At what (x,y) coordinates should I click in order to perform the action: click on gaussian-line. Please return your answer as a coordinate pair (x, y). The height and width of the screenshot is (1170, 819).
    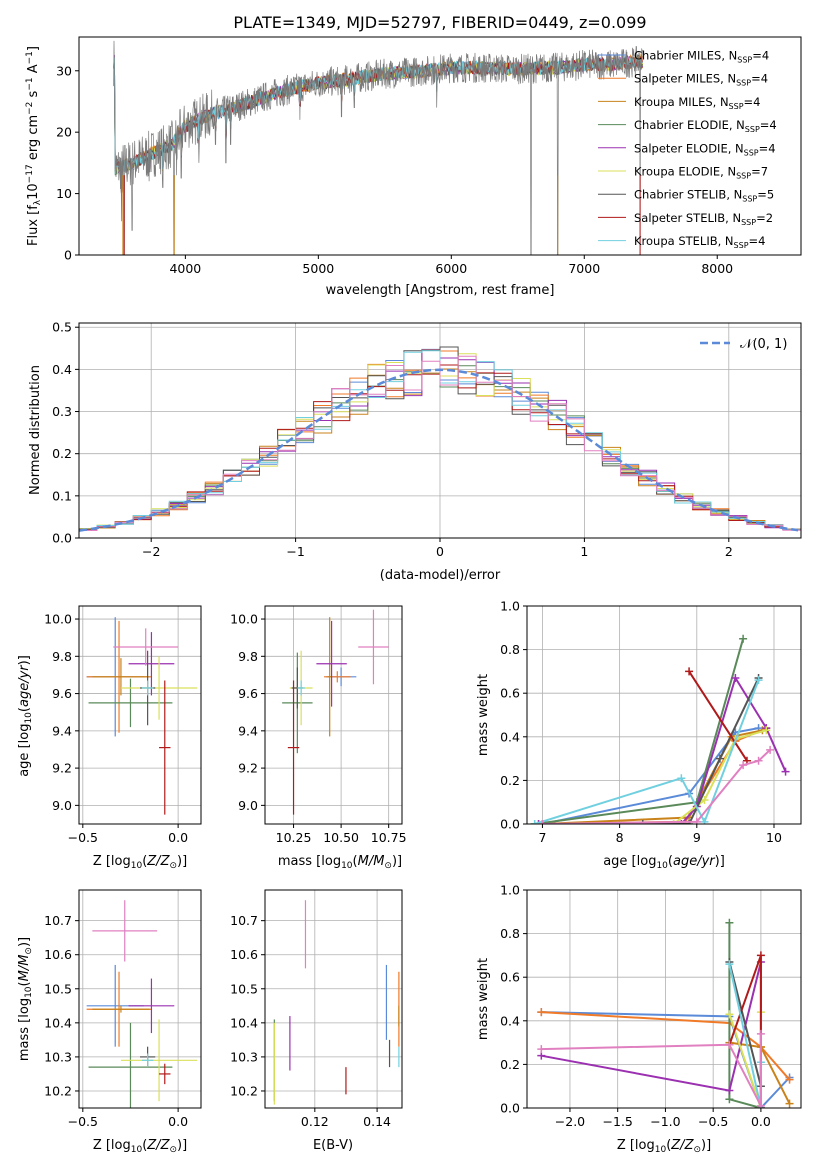
    Looking at the image, I should click on (439, 450).